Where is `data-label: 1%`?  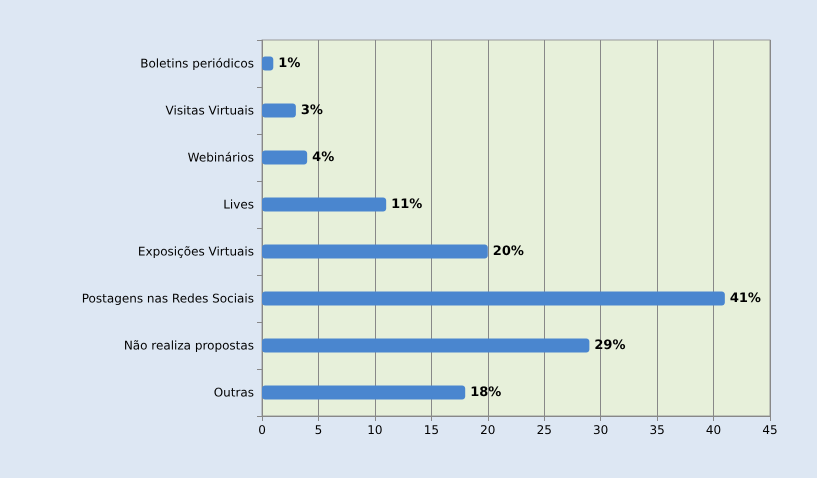 data-label: 1% is located at coordinates (289, 63).